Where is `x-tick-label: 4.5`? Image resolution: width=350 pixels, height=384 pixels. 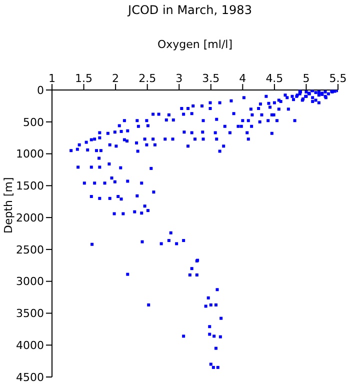
x-tick-label: 4.5 is located at coordinates (275, 78).